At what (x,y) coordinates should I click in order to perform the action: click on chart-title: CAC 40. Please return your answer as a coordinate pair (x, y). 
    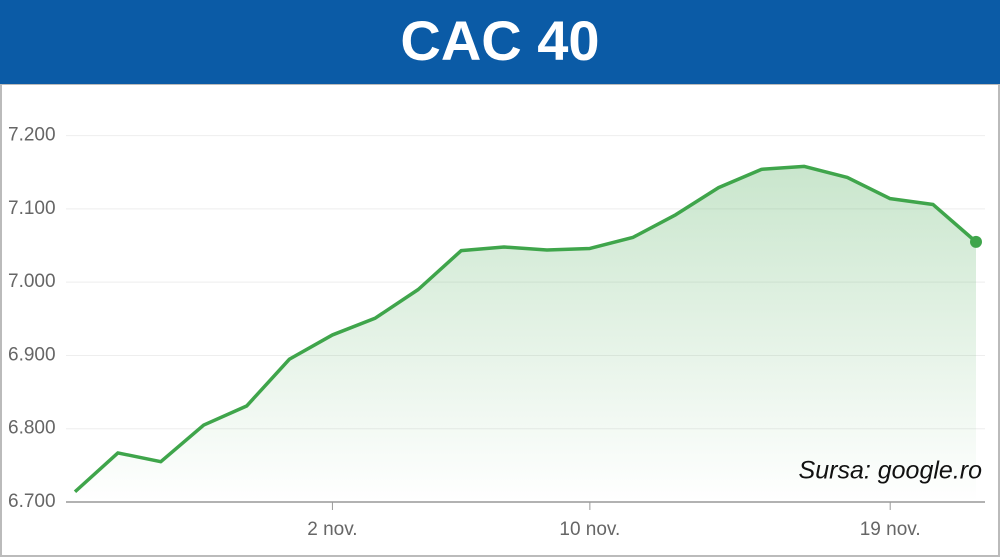
    Looking at the image, I should click on (499, 40).